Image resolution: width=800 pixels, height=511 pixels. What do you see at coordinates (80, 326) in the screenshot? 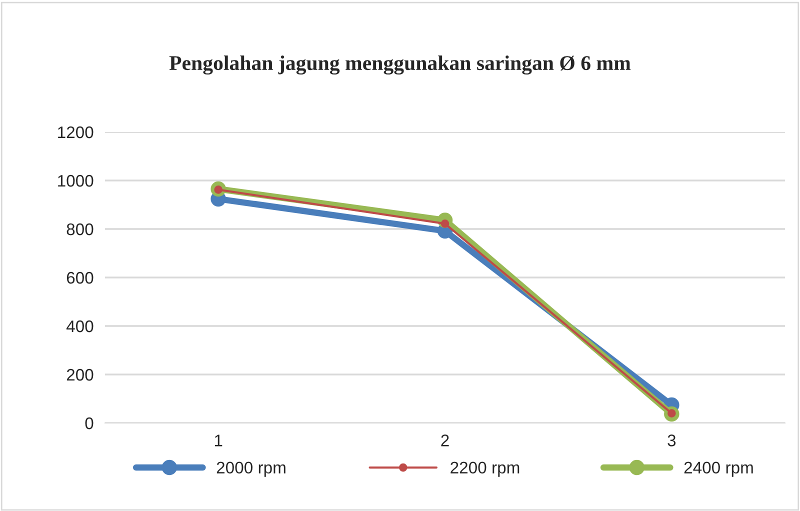
I see `y-tick-label: 400` at bounding box center [80, 326].